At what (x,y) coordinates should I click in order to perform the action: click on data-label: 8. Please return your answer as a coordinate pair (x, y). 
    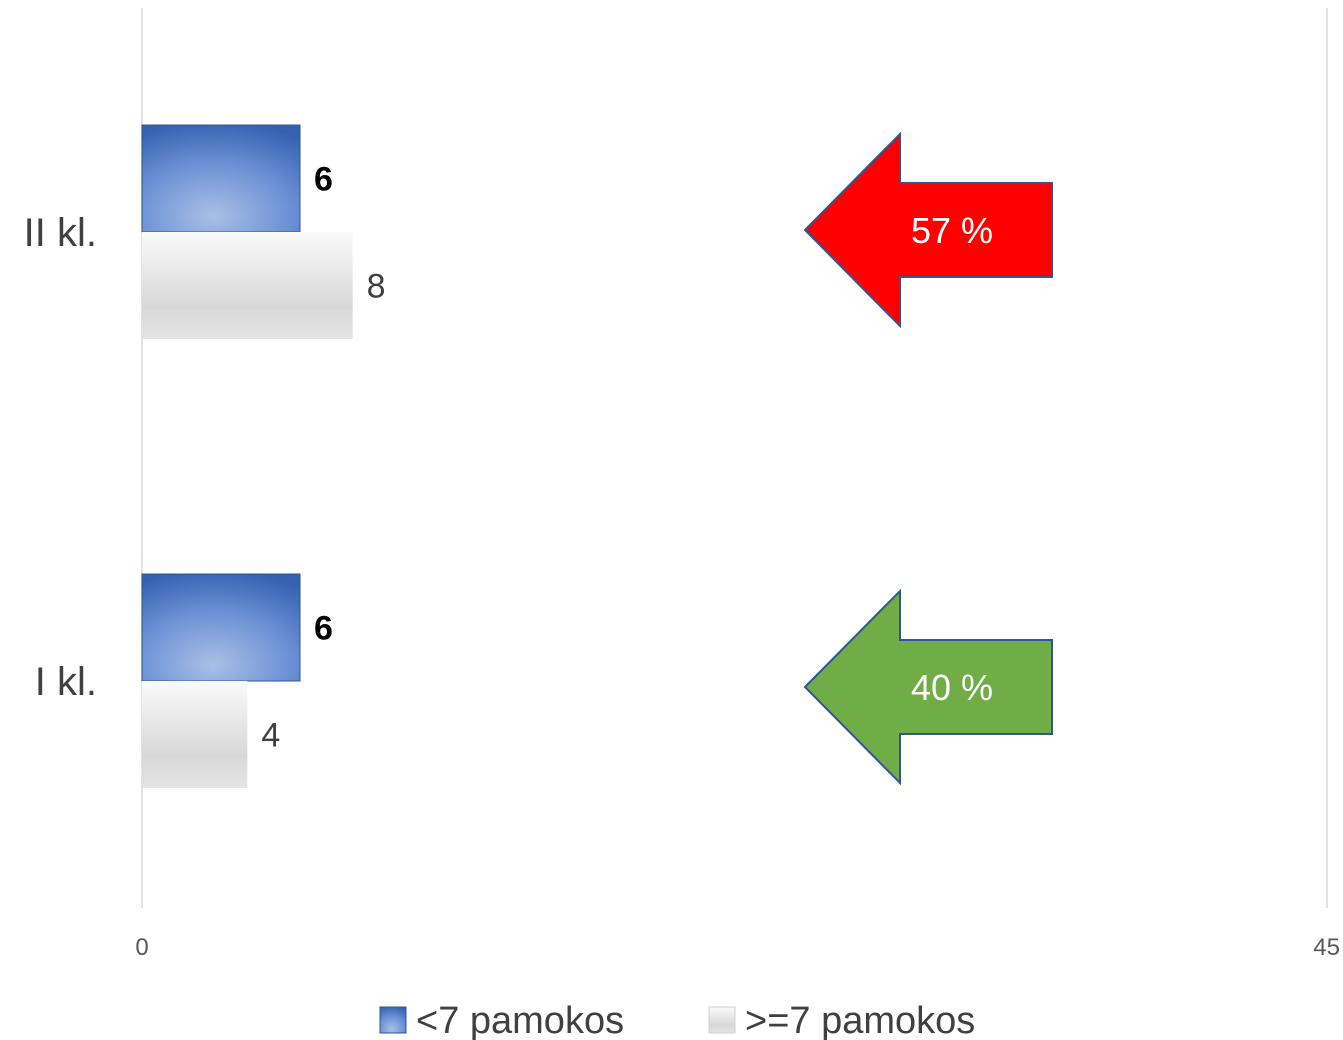
    Looking at the image, I should click on (376, 287).